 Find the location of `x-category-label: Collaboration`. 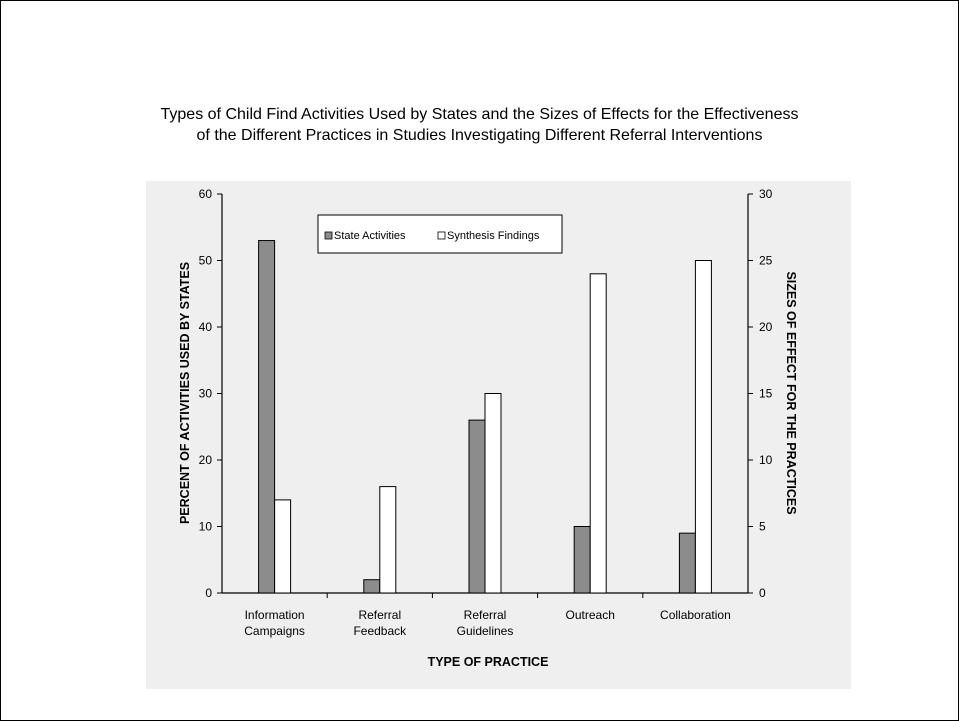

x-category-label: Collaboration is located at coordinates (695, 615).